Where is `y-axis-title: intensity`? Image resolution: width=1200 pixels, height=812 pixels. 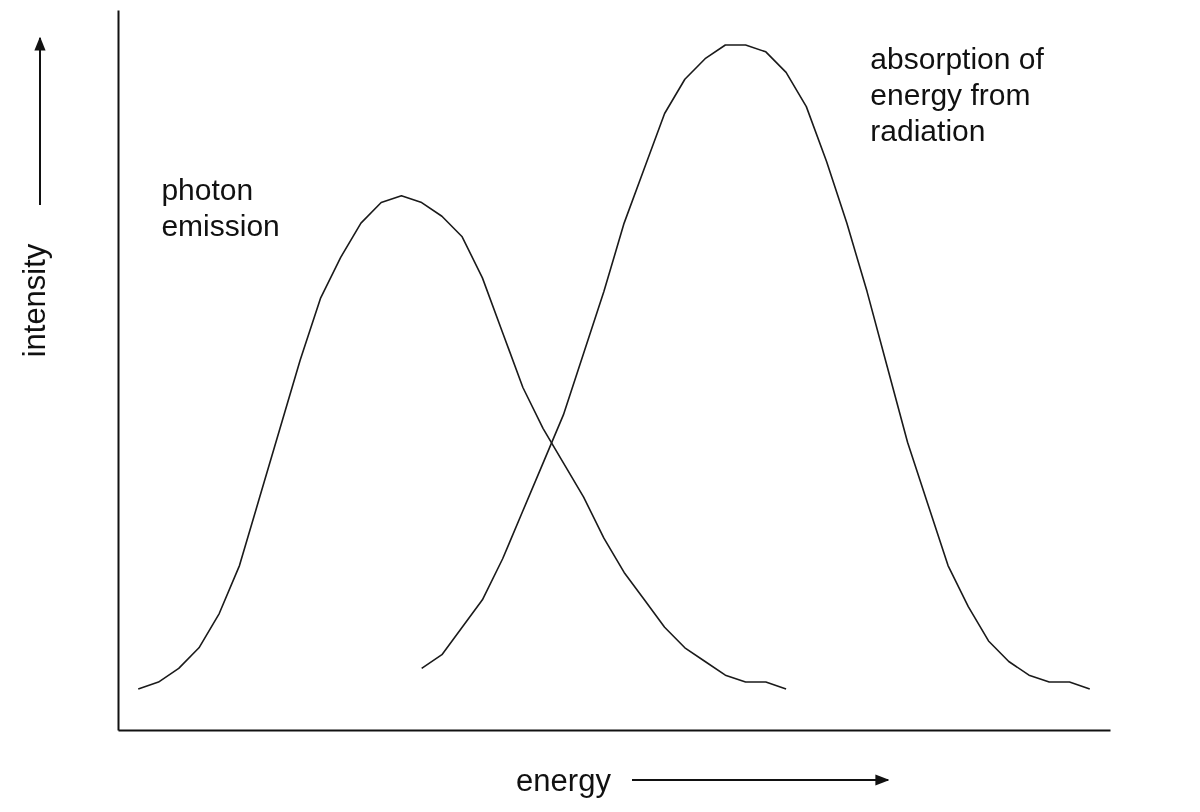 y-axis-title: intensity is located at coordinates (34, 300).